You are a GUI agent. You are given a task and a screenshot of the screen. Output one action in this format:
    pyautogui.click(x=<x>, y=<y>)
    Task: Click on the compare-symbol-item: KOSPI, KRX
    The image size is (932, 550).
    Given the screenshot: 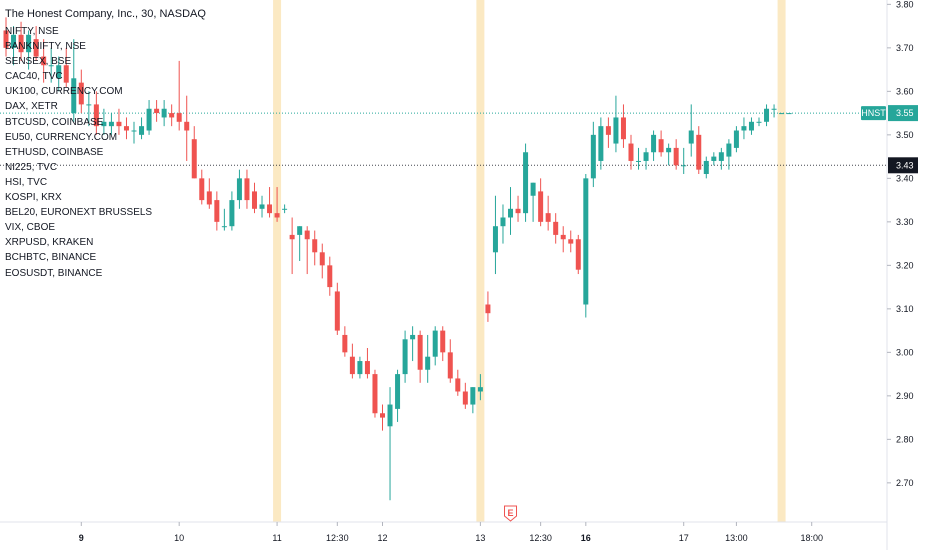 What is the action you would take?
    pyautogui.click(x=33, y=198)
    